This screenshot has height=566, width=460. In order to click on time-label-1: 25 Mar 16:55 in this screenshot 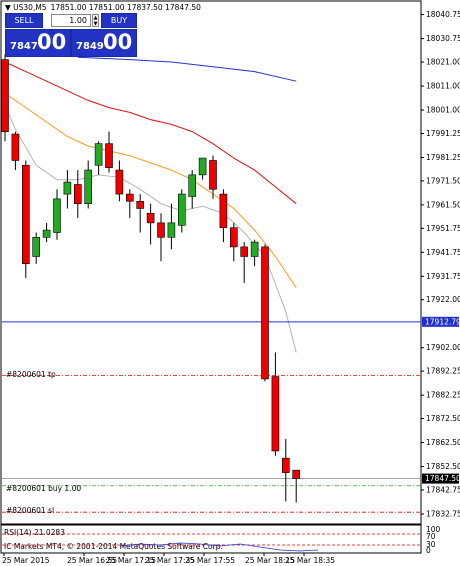, I will do `click(92, 560)`.